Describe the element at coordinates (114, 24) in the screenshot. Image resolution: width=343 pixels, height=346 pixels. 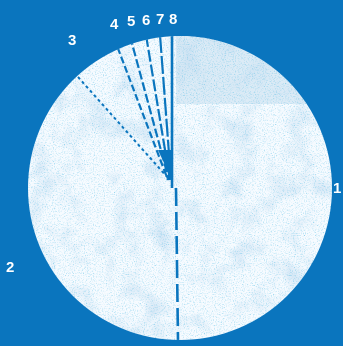
I see `label-4: 4` at that location.